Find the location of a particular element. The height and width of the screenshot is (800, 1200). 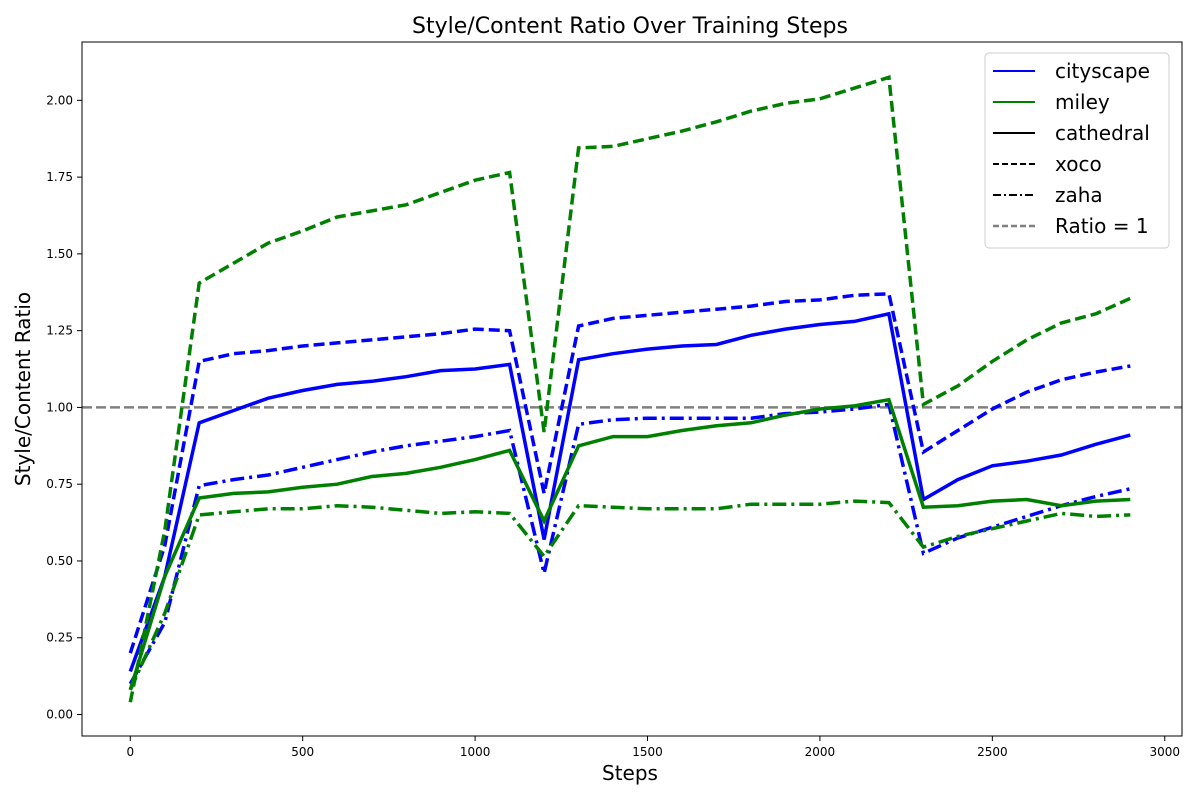

legend-label: cathedral is located at coordinates (1102, 133).